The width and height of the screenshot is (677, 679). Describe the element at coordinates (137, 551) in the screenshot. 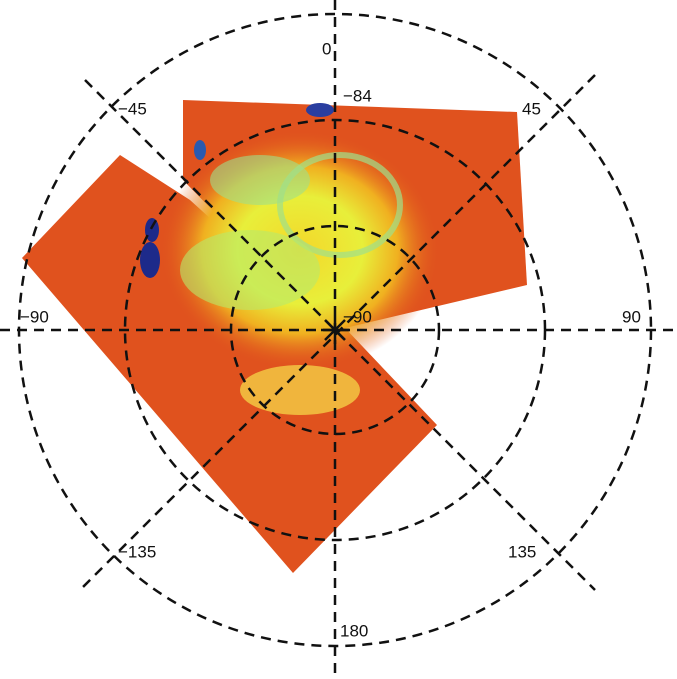

I see `longitude-label: −135` at that location.